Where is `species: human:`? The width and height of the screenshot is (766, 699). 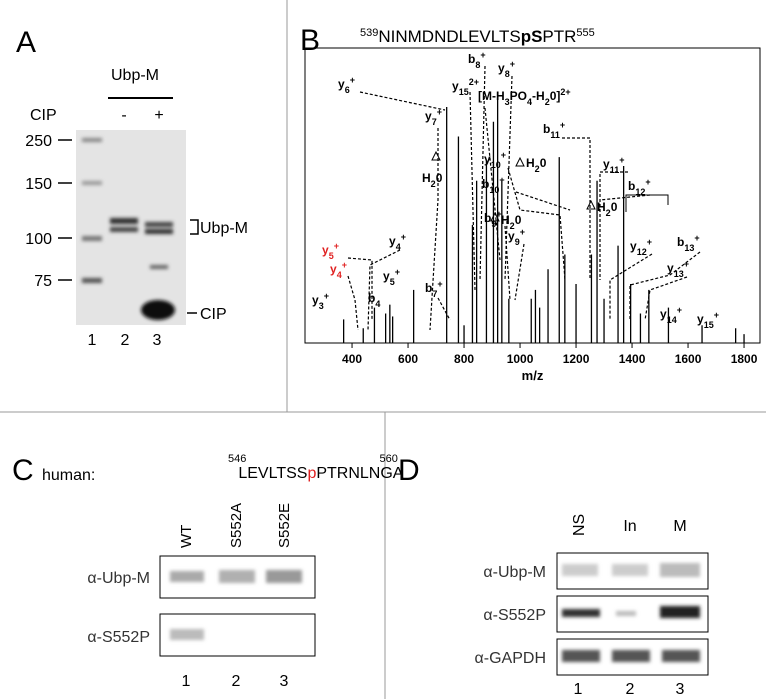 species: human: is located at coordinates (68, 475).